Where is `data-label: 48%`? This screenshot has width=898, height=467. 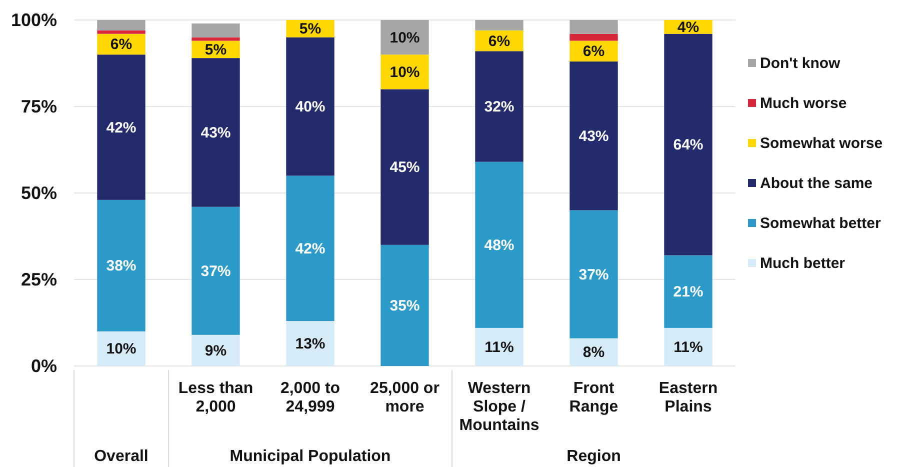 data-label: 48% is located at coordinates (499, 245).